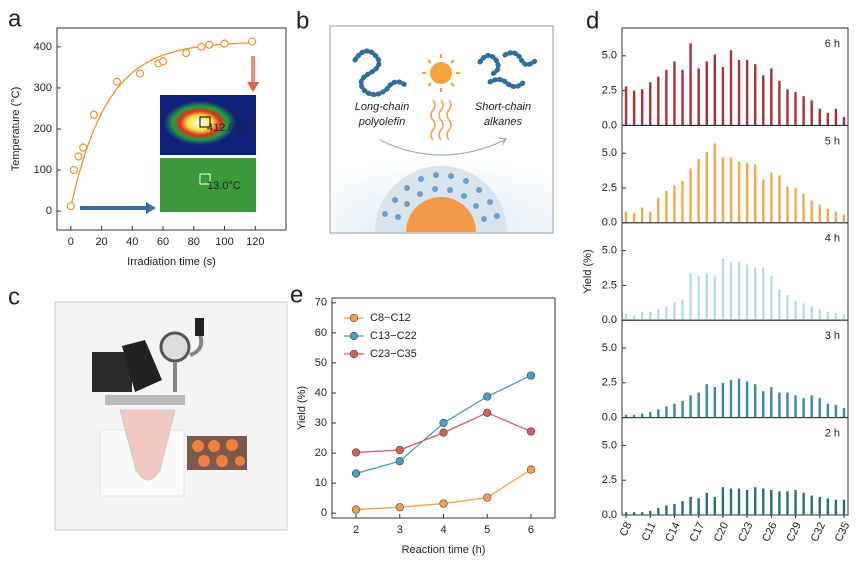 The height and width of the screenshot is (566, 866). What do you see at coordinates (721, 531) in the screenshot?
I see `x-tick-label: C20` at bounding box center [721, 531].